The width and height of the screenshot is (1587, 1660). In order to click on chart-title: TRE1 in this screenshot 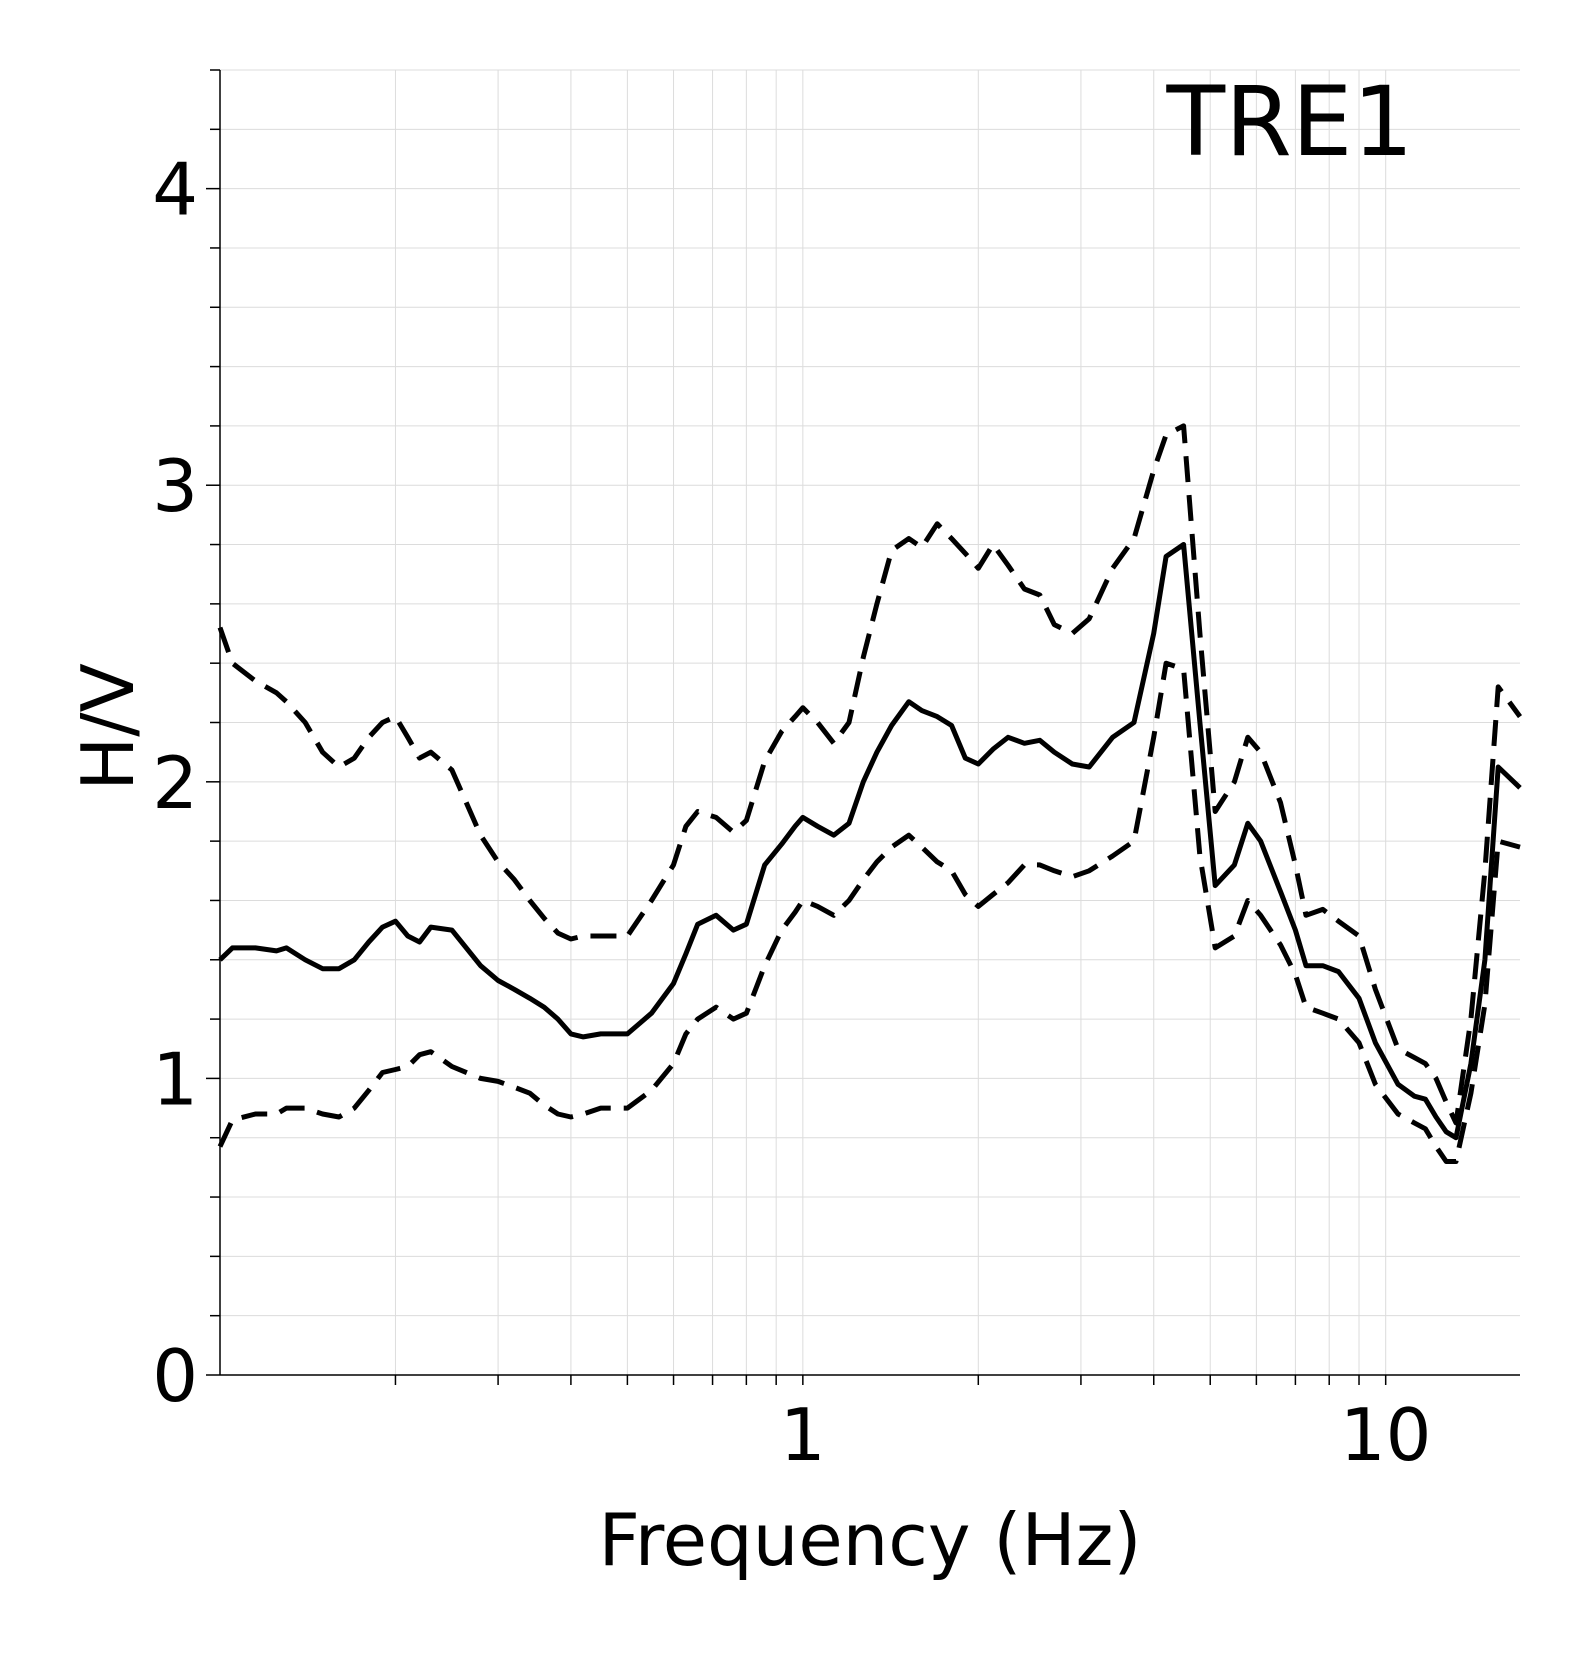, I will do `click(1289, 122)`.